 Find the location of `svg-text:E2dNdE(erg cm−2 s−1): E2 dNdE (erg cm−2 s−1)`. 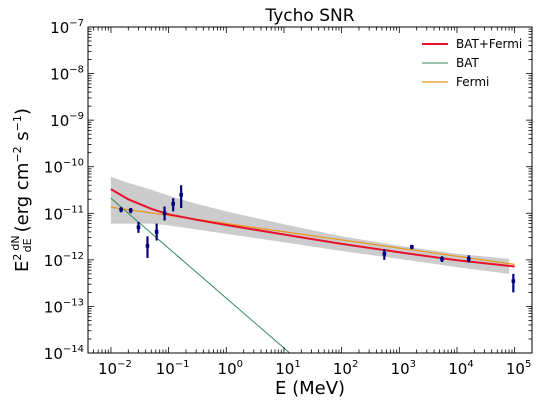

svg-text:E2dNdE(erg cm−2 s−1): E2 dNdE (erg cm−2 s−1) is located at coordinates (21, 190).